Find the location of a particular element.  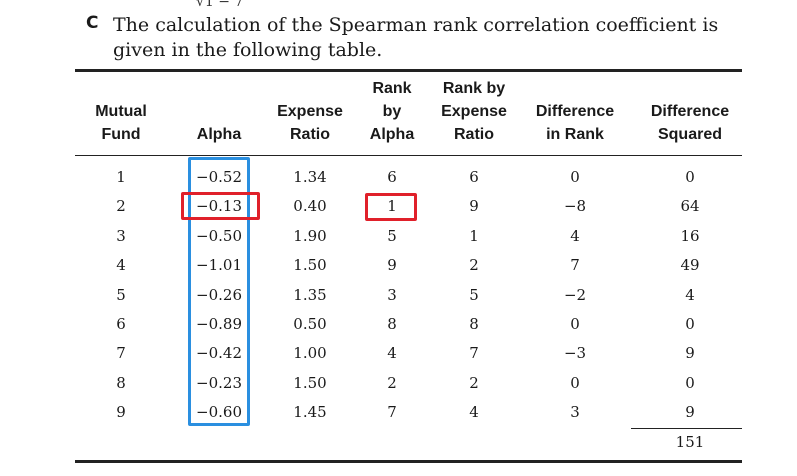

header-alpha: Alpha is located at coordinates (219, 134).